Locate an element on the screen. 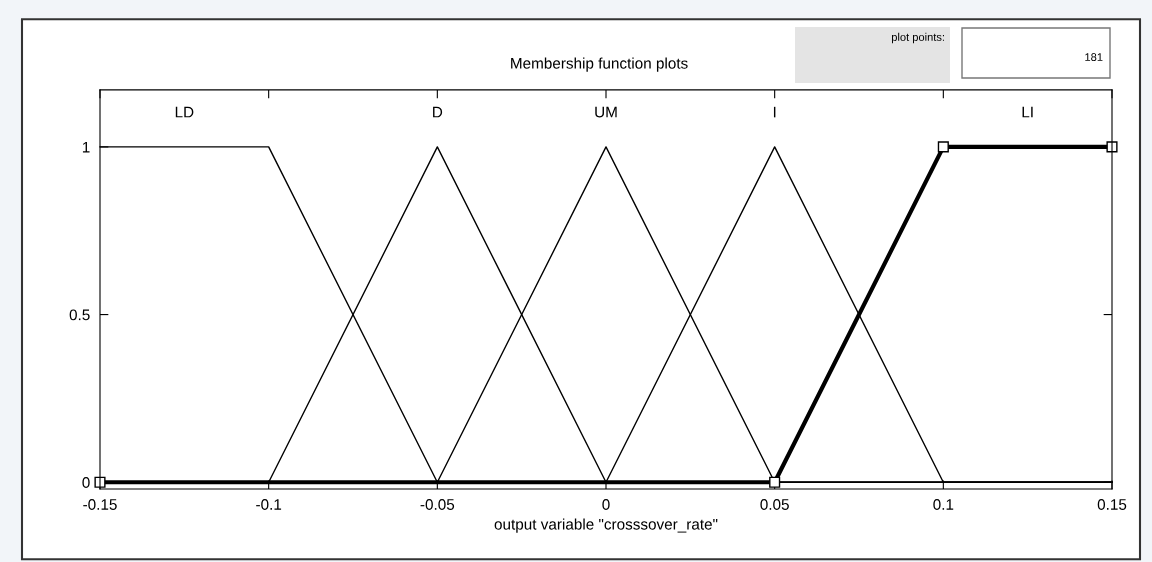 The height and width of the screenshot is (562, 1152). y-tick-label: 1 is located at coordinates (86, 147).